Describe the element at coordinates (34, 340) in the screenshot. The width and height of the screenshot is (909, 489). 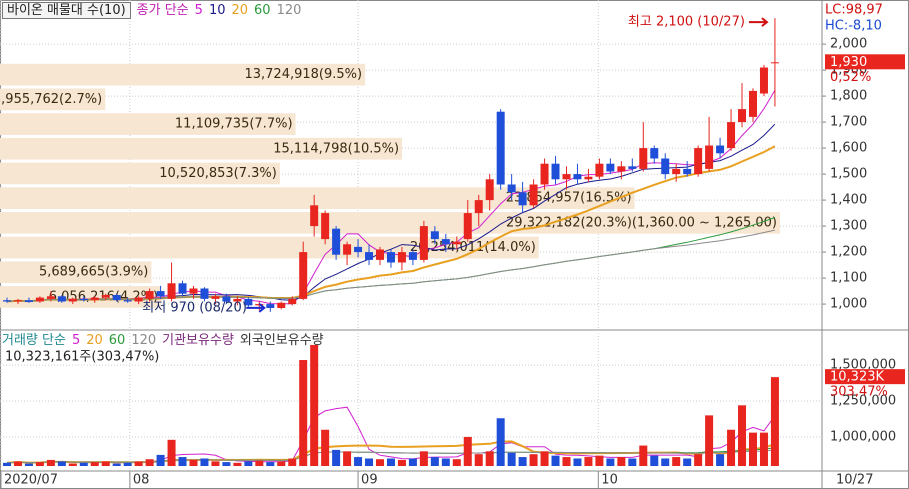
I see `volume-label: 거래량 단순` at that location.